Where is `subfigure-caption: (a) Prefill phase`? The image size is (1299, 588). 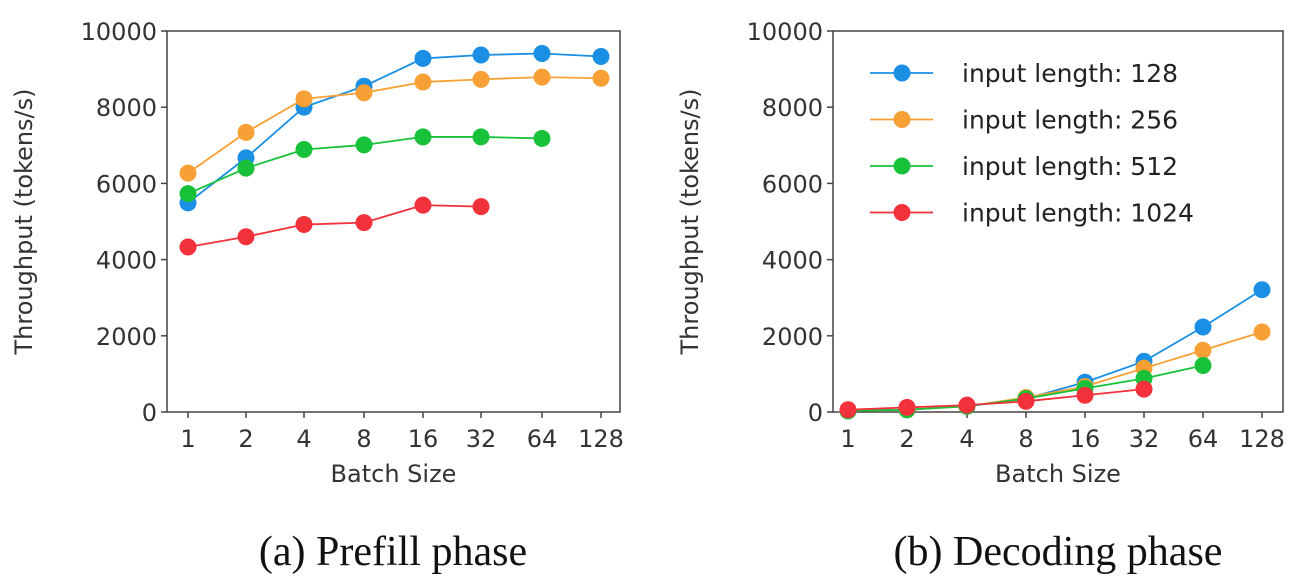 subfigure-caption: (a) Prefill phase is located at coordinates (393, 552).